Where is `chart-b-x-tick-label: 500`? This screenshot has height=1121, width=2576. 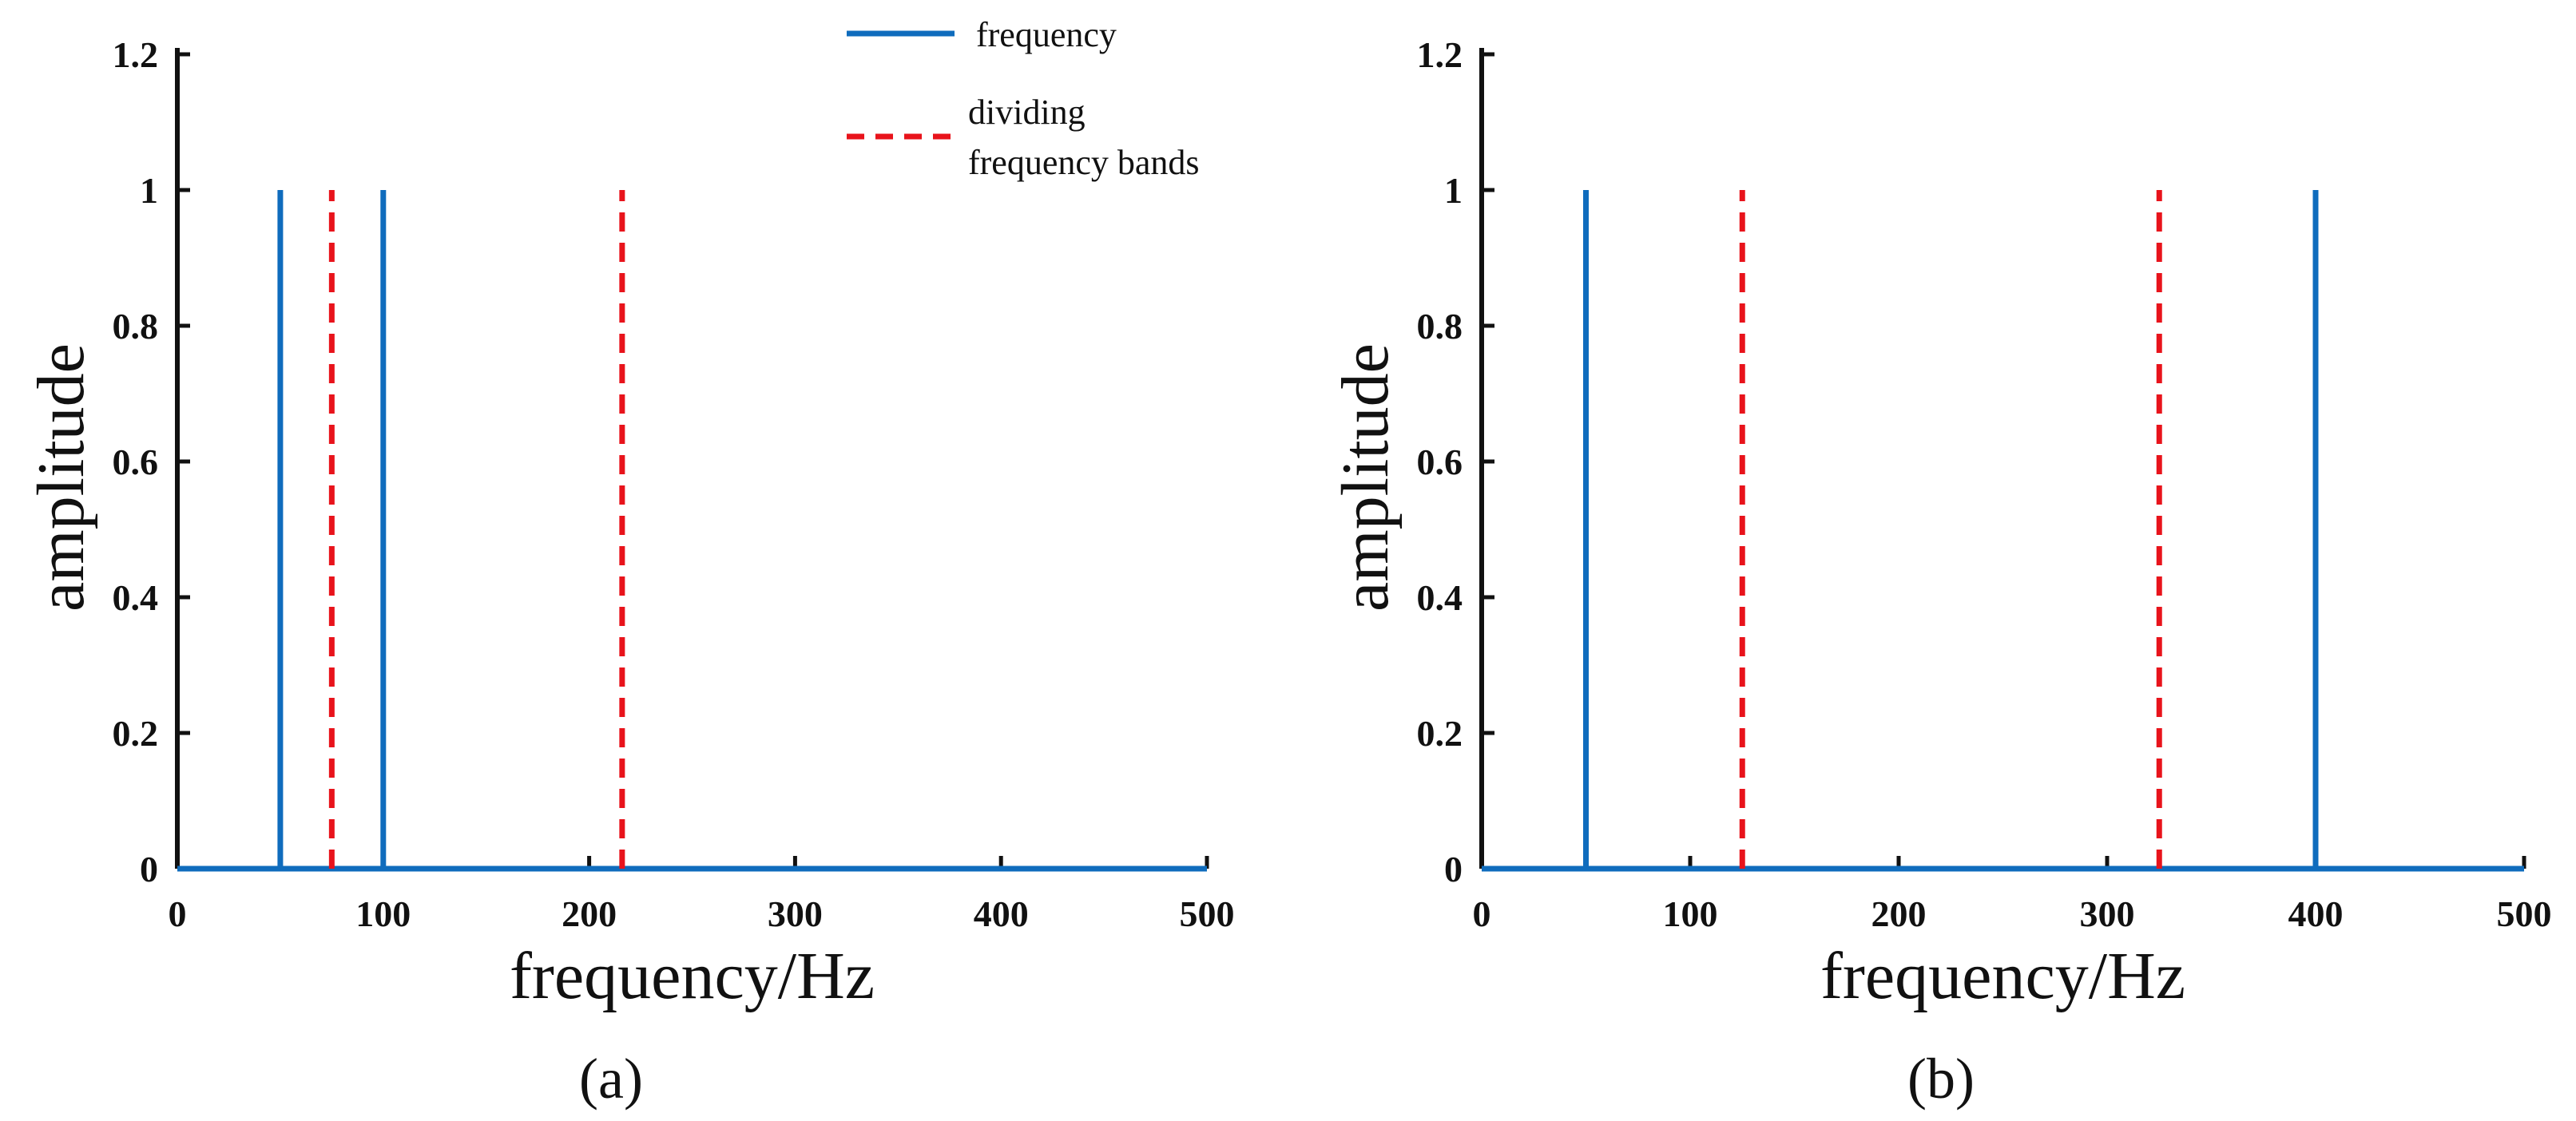 chart-b-x-tick-label: 500 is located at coordinates (2524, 913).